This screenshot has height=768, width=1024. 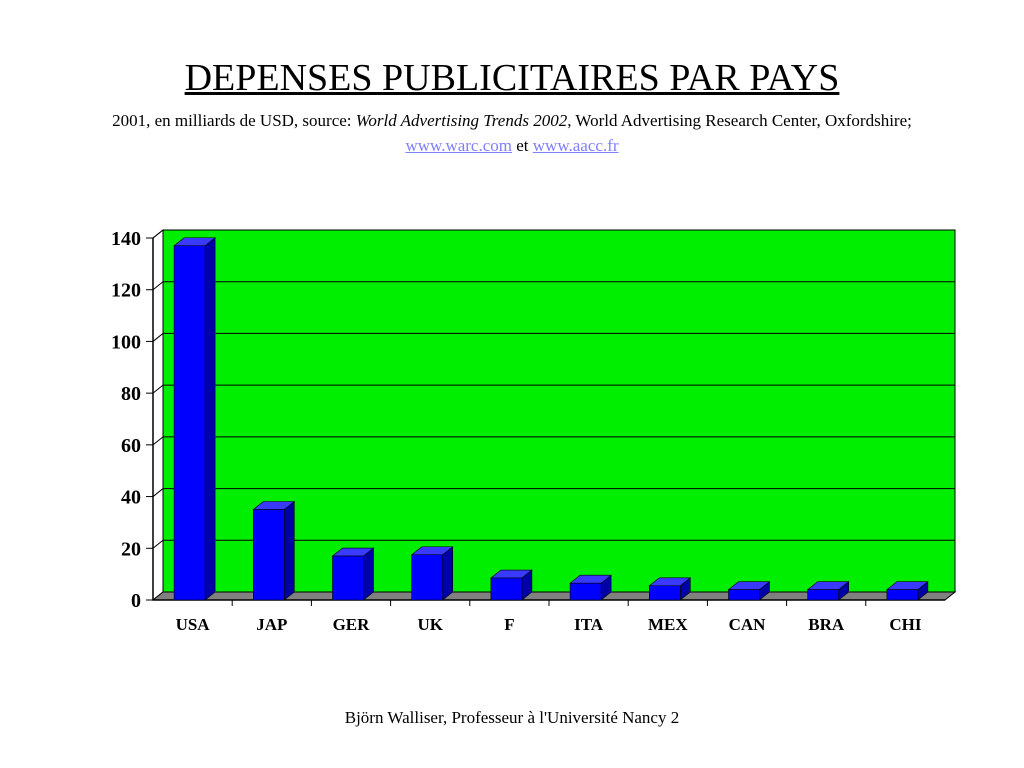 What do you see at coordinates (512, 78) in the screenshot?
I see `chart-title: DEPENSES PUBLICITAIRES PAR PAYS` at bounding box center [512, 78].